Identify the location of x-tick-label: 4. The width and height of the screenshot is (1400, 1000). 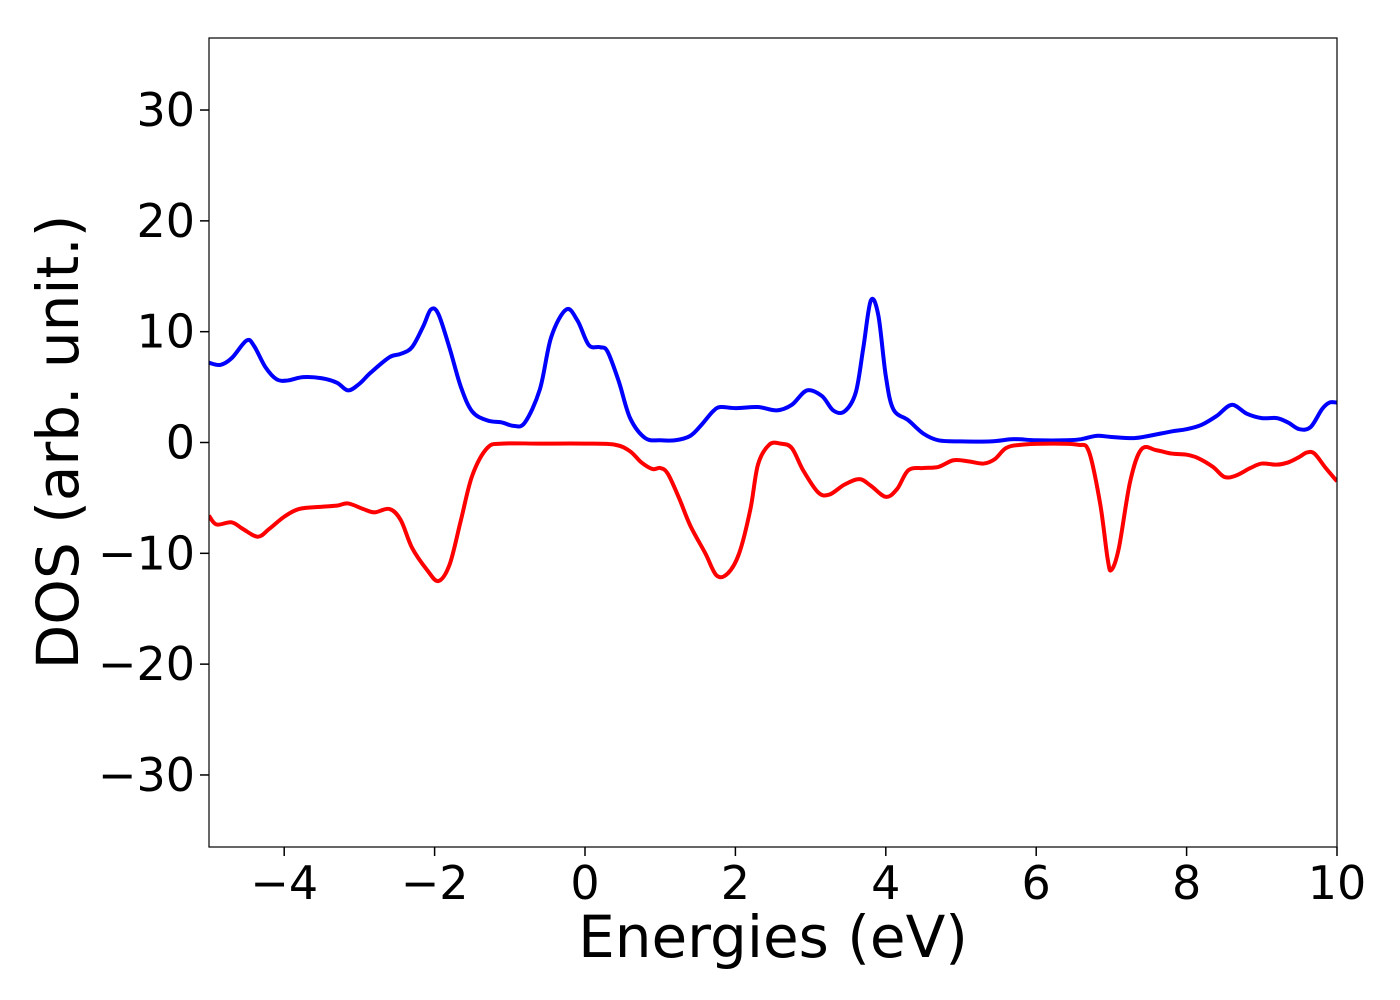
(885, 883).